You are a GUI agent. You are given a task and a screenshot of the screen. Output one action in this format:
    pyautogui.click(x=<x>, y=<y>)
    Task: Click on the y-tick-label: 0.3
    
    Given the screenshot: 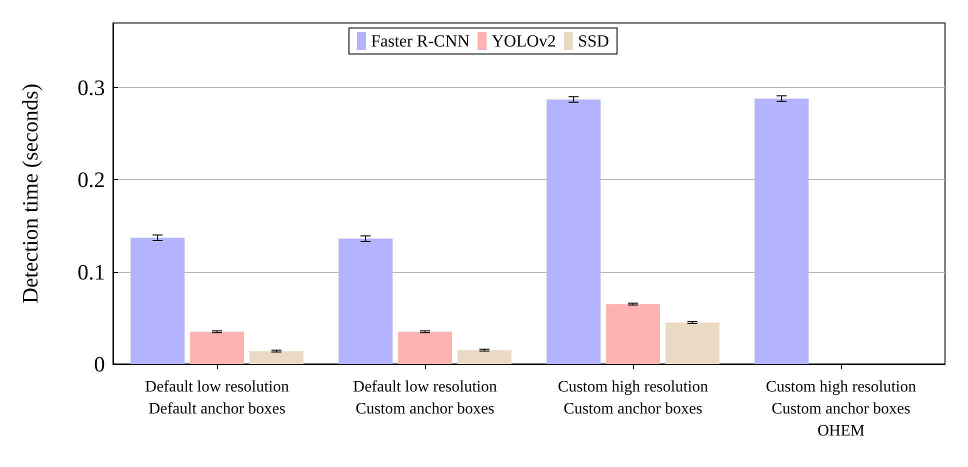 What is the action you would take?
    pyautogui.click(x=91, y=87)
    